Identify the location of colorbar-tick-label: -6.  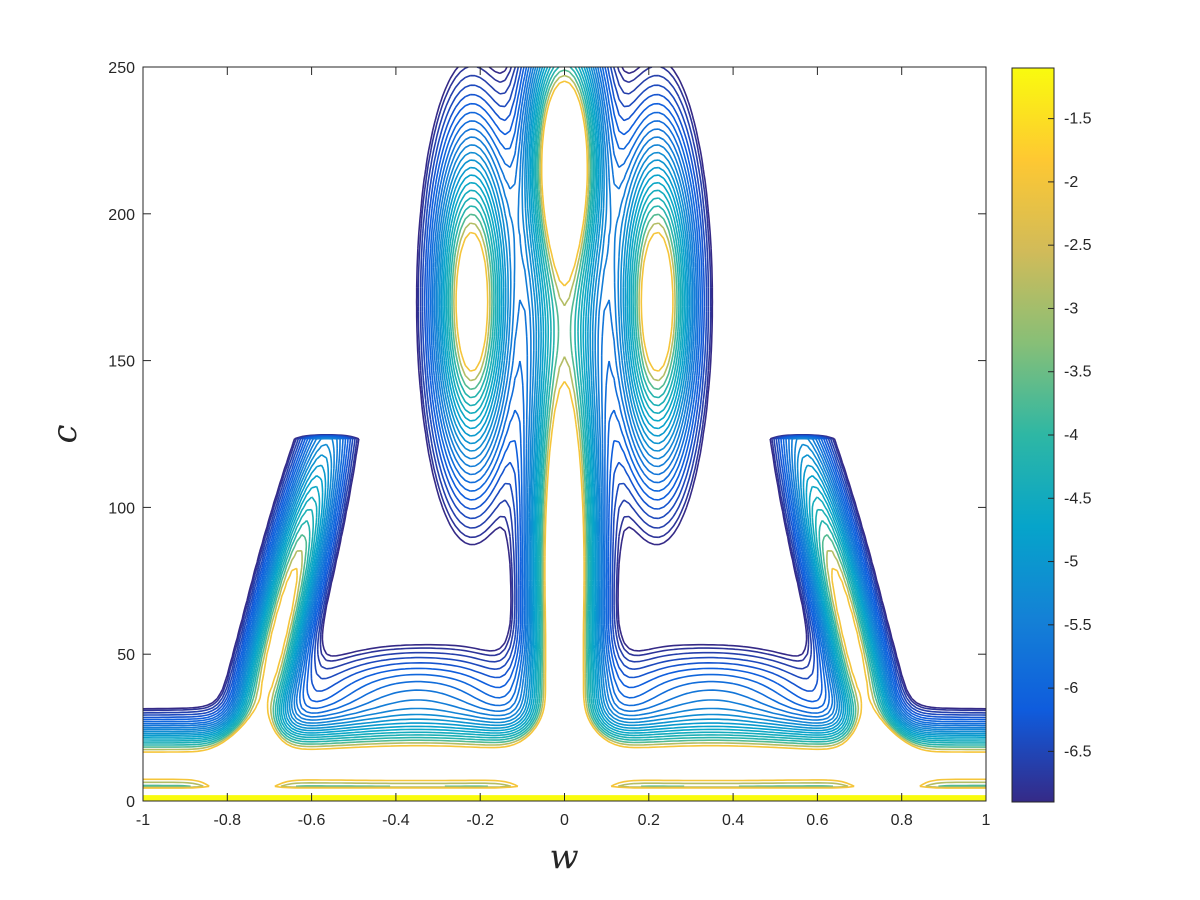
(1071, 688).